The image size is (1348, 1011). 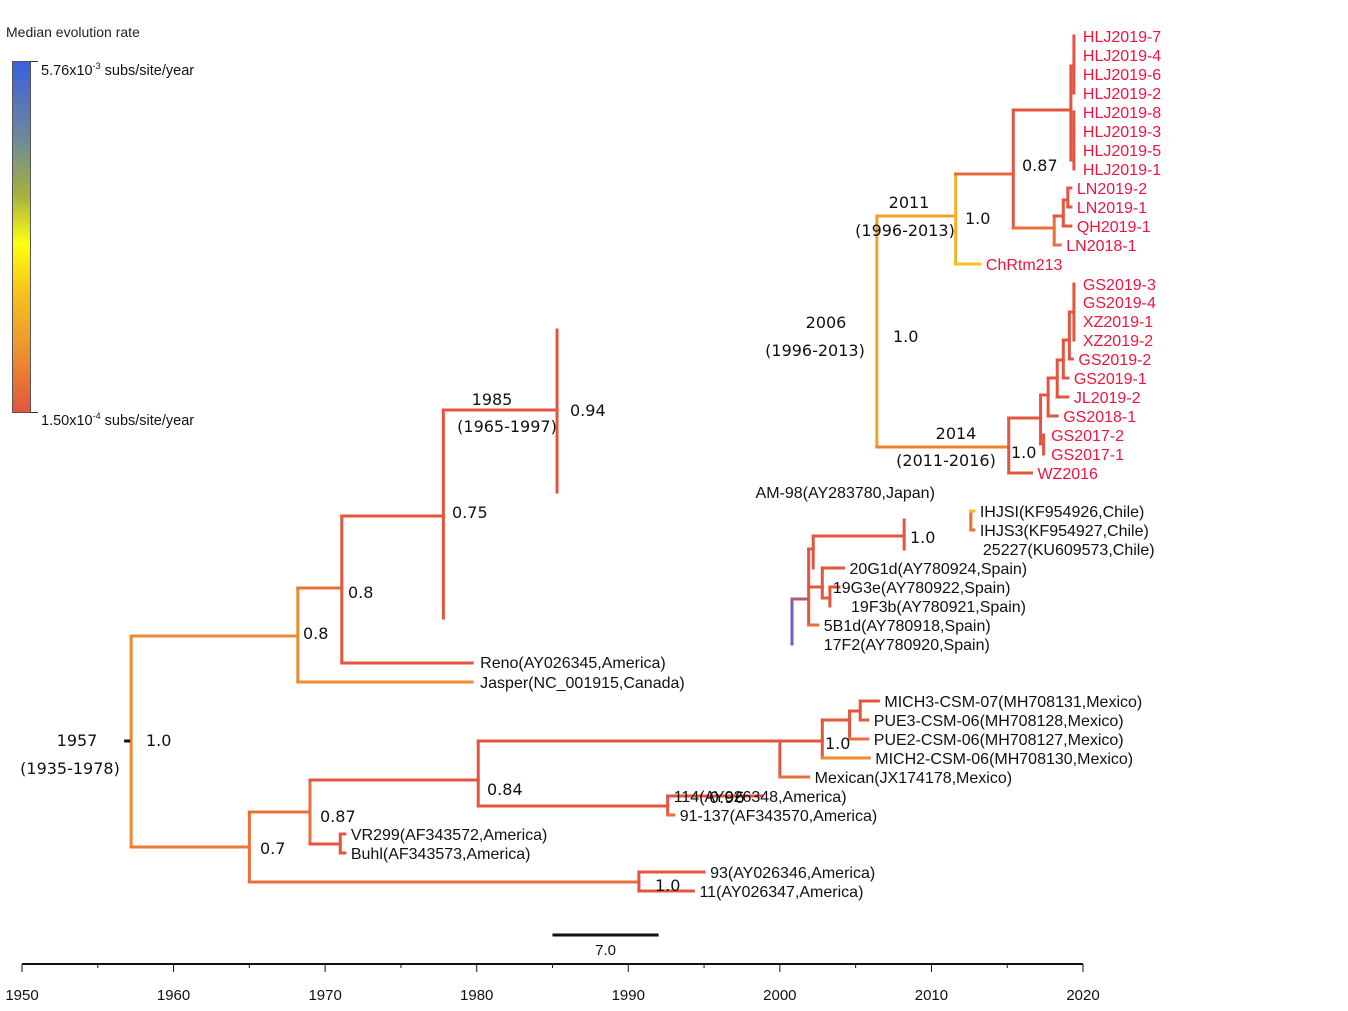 I want to click on posterior-label: 0.96, so click(x=727, y=797).